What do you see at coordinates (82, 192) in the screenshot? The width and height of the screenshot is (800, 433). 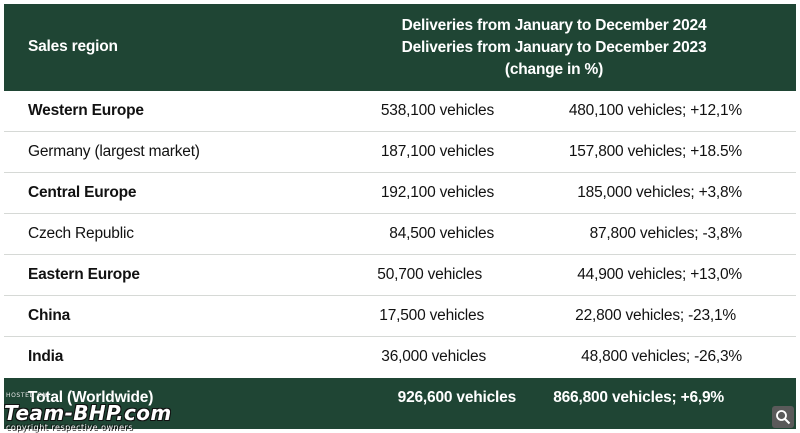 I see `row-region: Central Europe` at bounding box center [82, 192].